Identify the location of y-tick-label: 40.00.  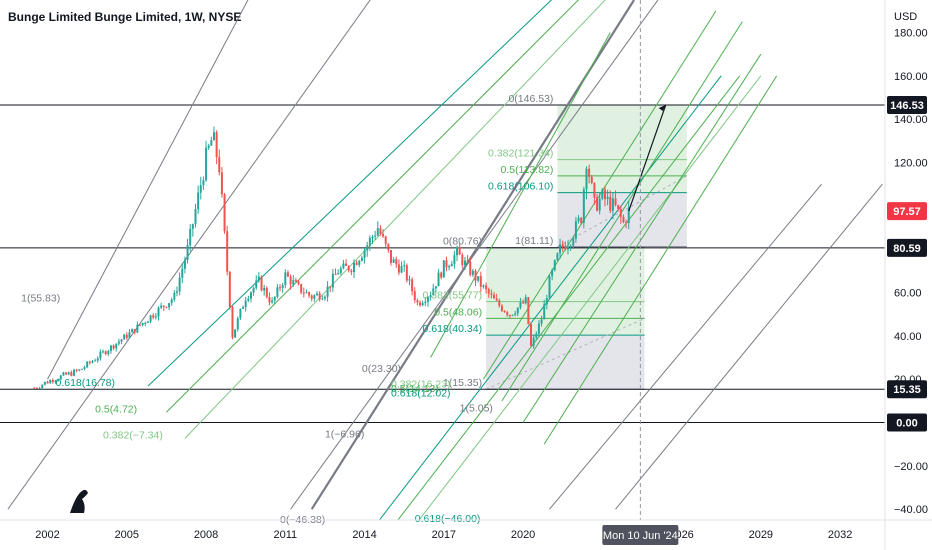
(908, 337).